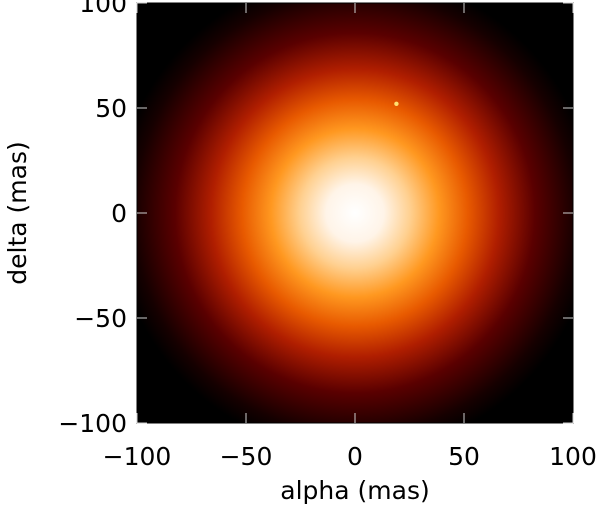 The height and width of the screenshot is (508, 600). What do you see at coordinates (573, 456) in the screenshot?
I see `x-tick-label: 100` at bounding box center [573, 456].